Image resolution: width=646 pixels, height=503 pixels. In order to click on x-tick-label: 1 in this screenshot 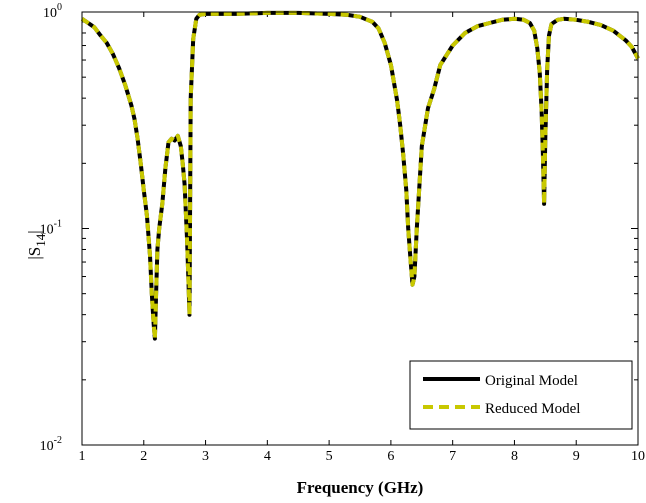, I will do `click(82, 456)`.